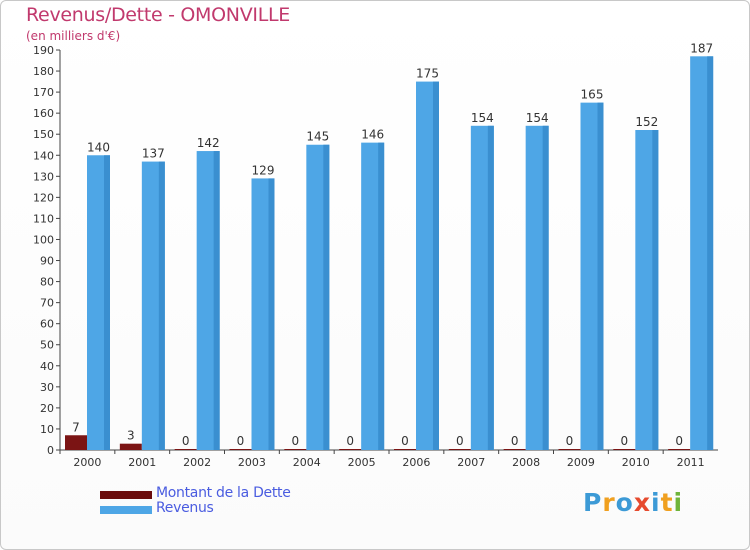 Image resolution: width=750 pixels, height=550 pixels. I want to click on y-tick-label: 60, so click(47, 324).